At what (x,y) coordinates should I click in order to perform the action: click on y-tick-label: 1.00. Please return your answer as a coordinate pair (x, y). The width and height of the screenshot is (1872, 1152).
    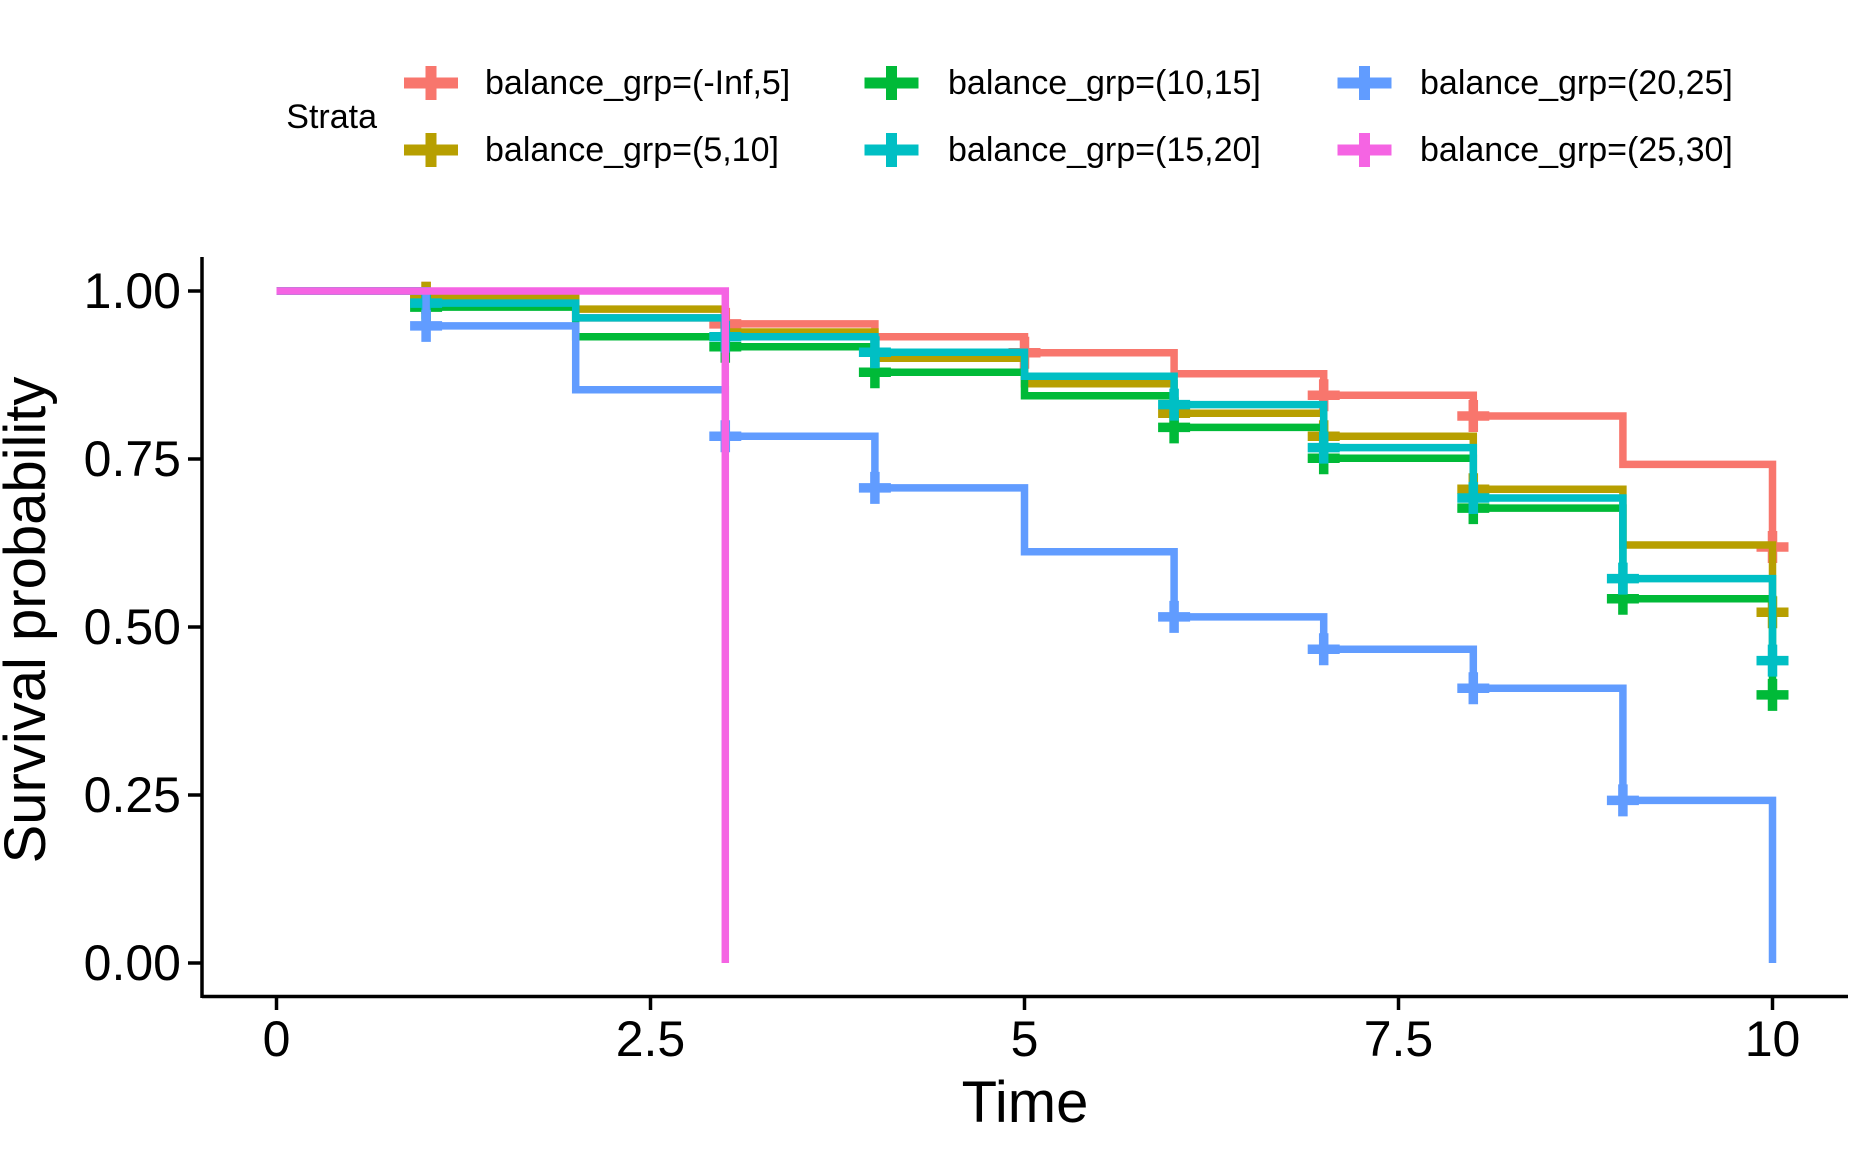
    Looking at the image, I should click on (132, 291).